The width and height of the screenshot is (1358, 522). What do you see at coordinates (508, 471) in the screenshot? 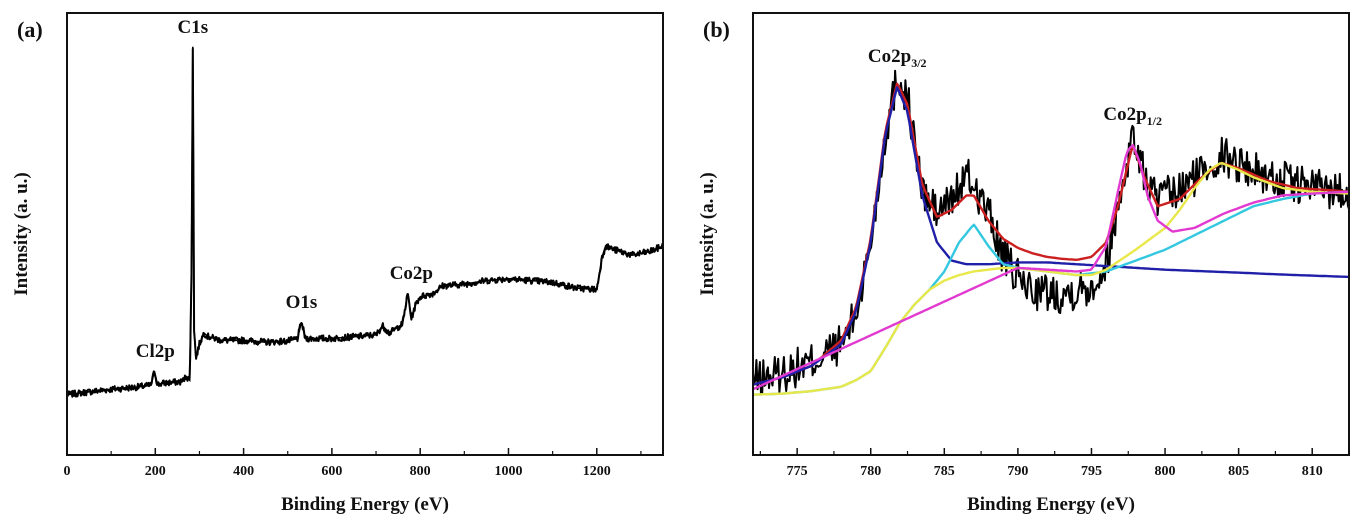
I see `x-tick-label: 1000` at bounding box center [508, 471].